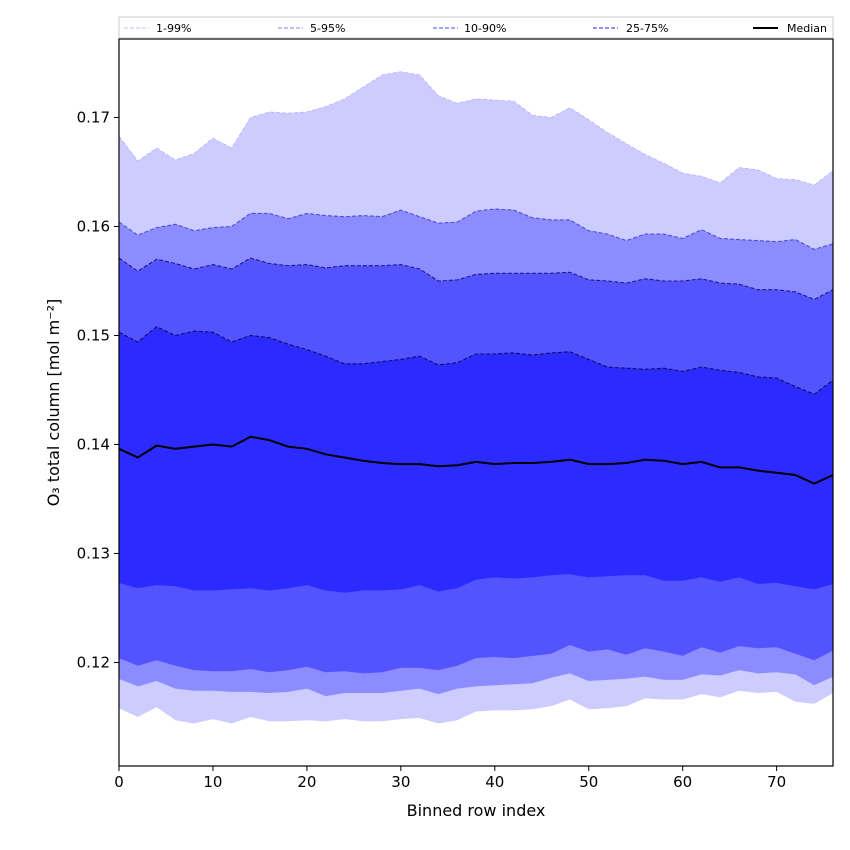 The height and width of the screenshot is (850, 850). Describe the element at coordinates (93, 662) in the screenshot. I see `y-tick-label: 0.12` at that location.